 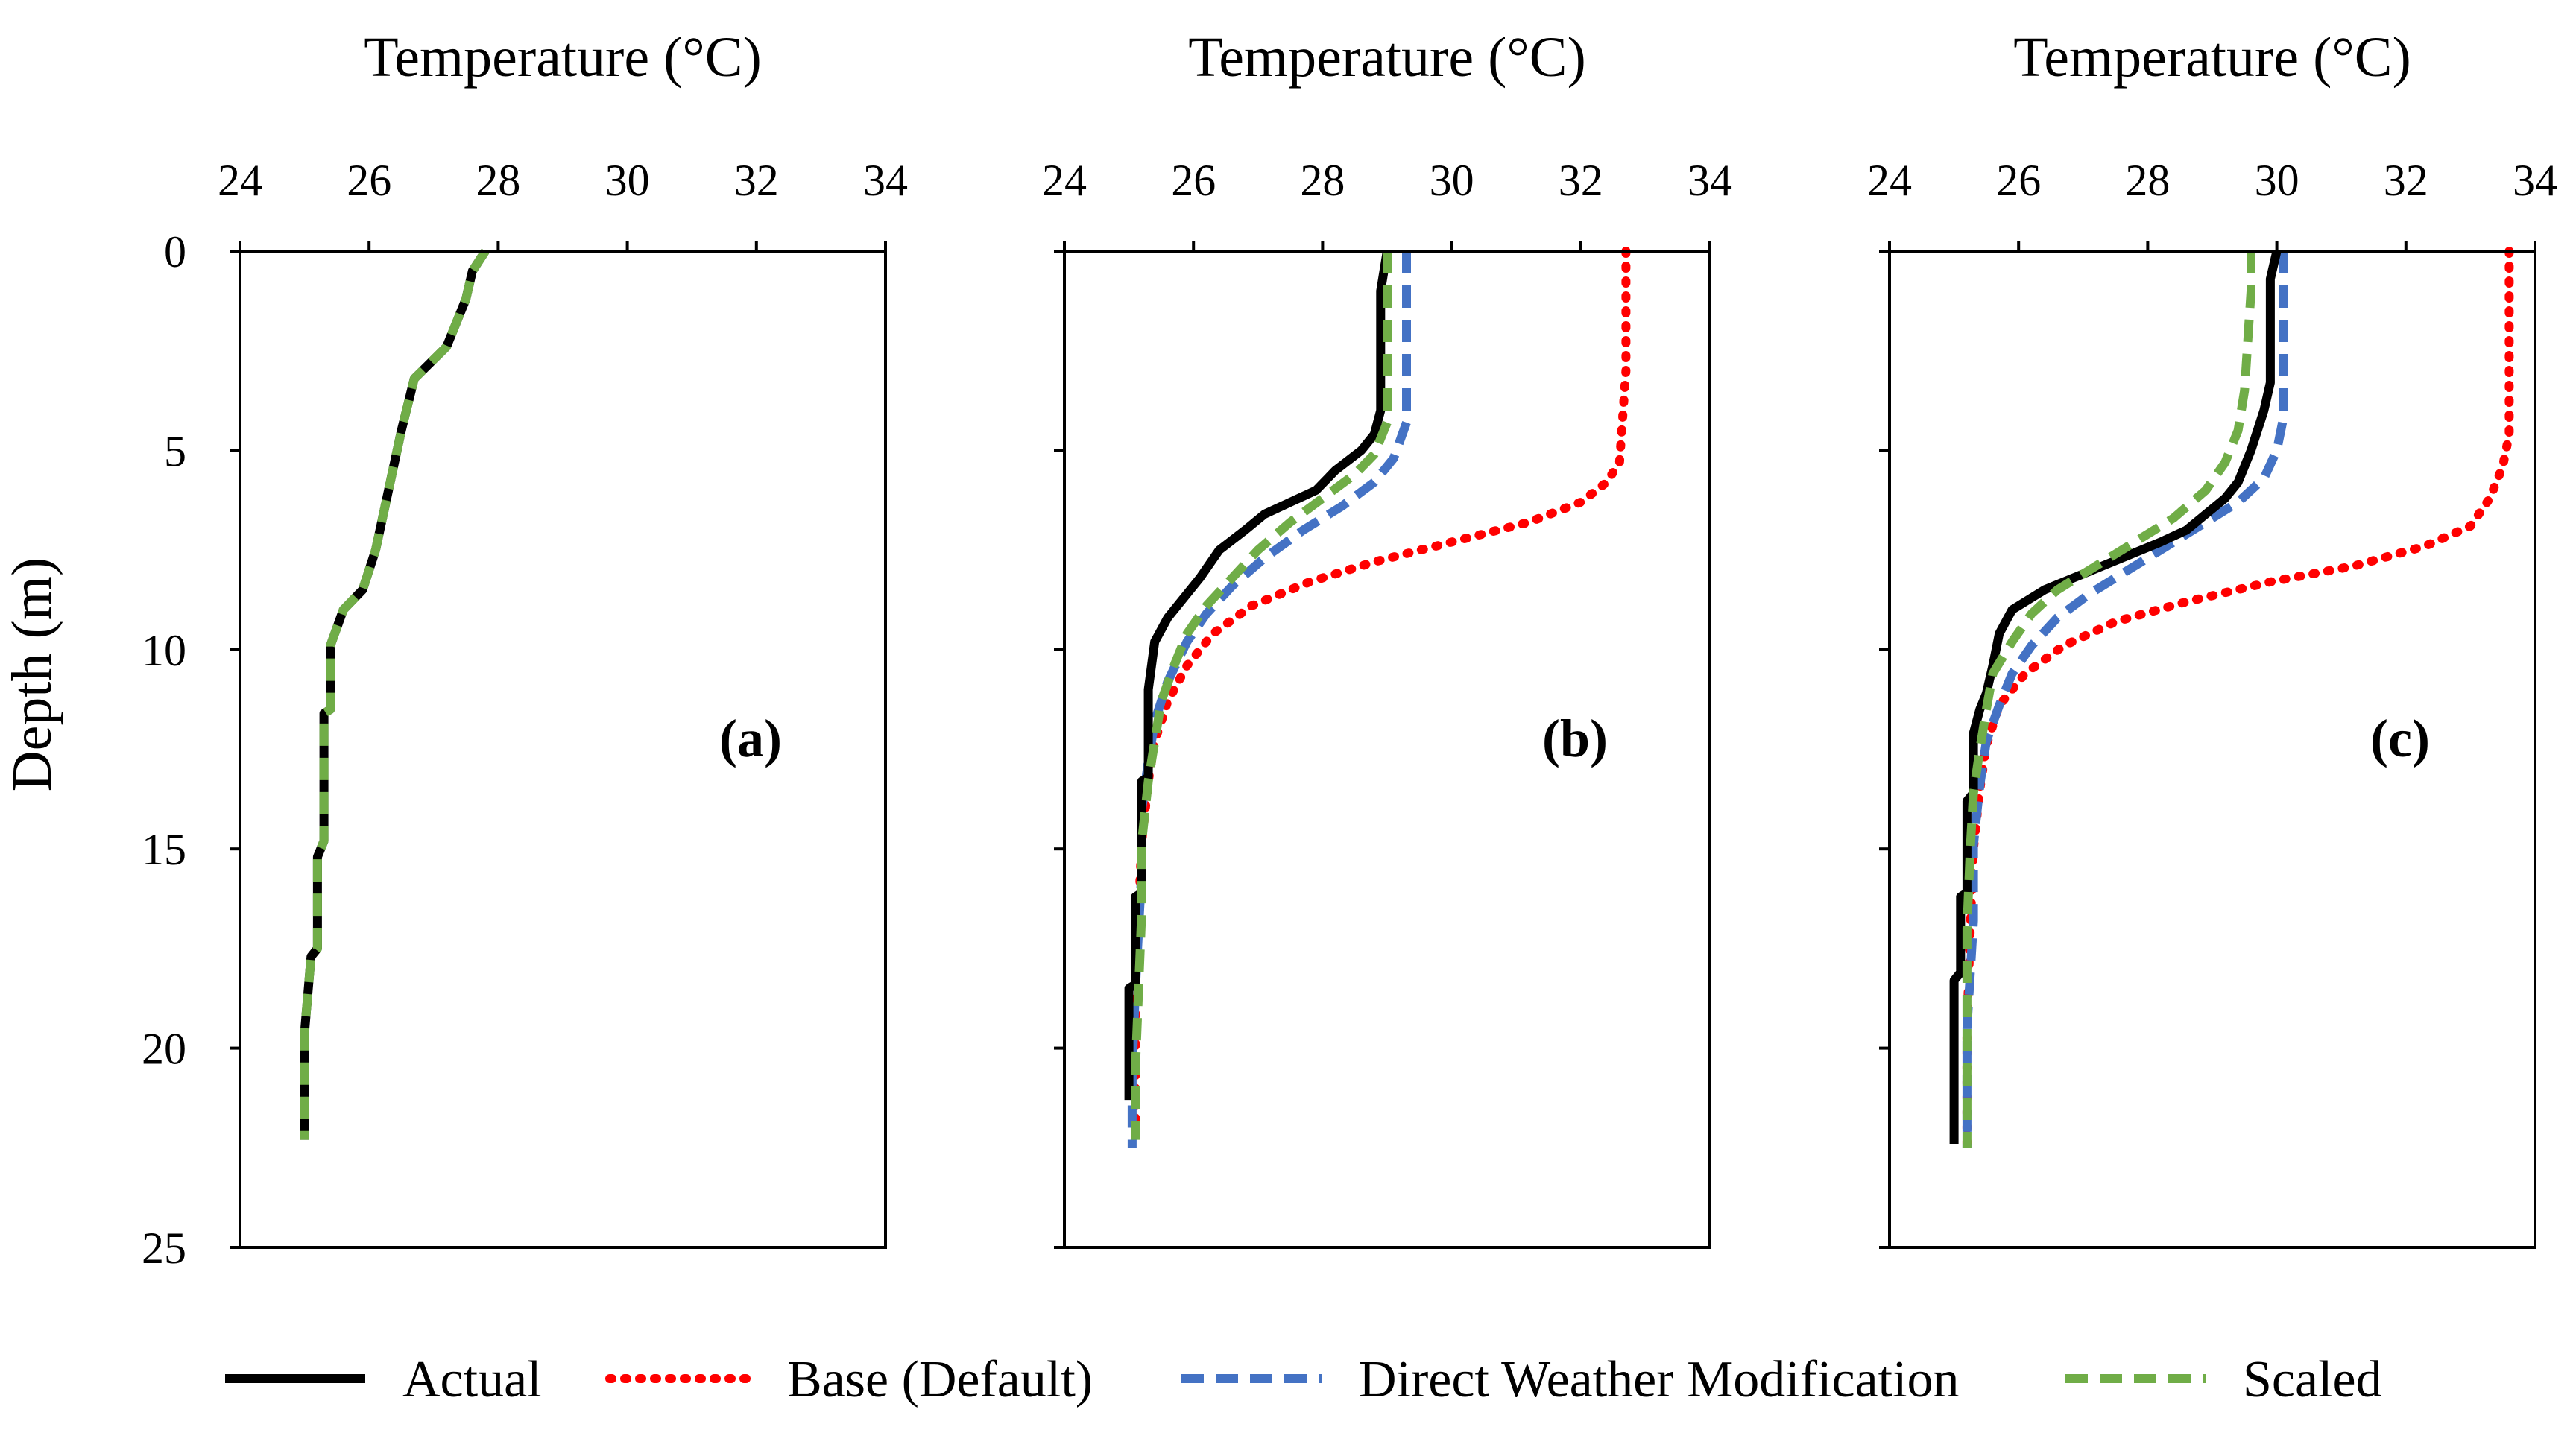 I want to click on legend-label: Base (Default), so click(x=940, y=1379).